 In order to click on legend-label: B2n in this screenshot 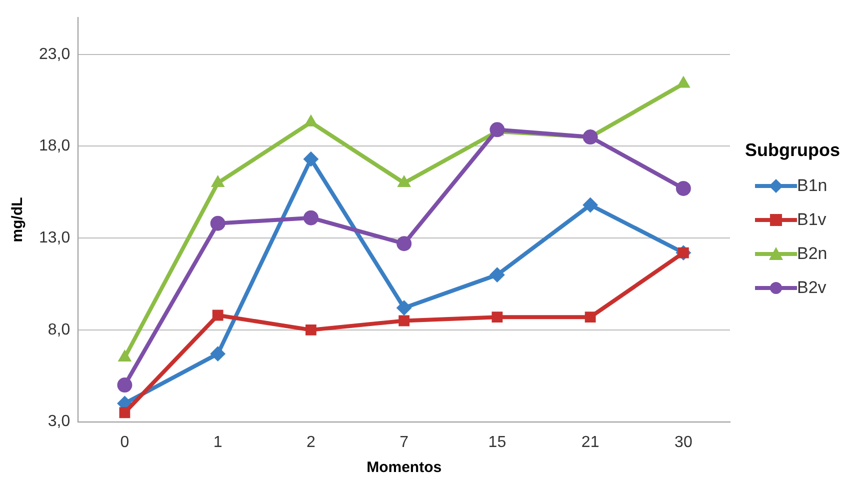, I will do `click(812, 254)`.